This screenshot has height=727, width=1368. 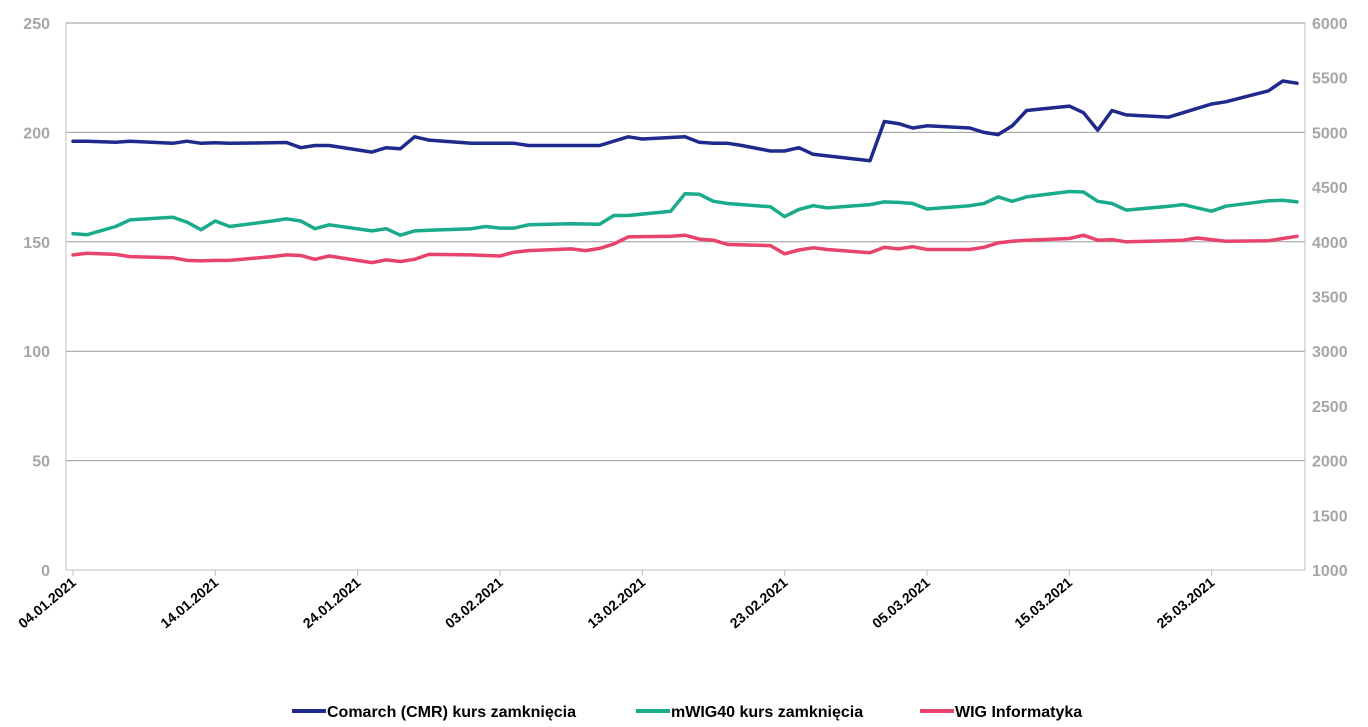 I want to click on y-right-tick-label: 3000, so click(x=1330, y=352).